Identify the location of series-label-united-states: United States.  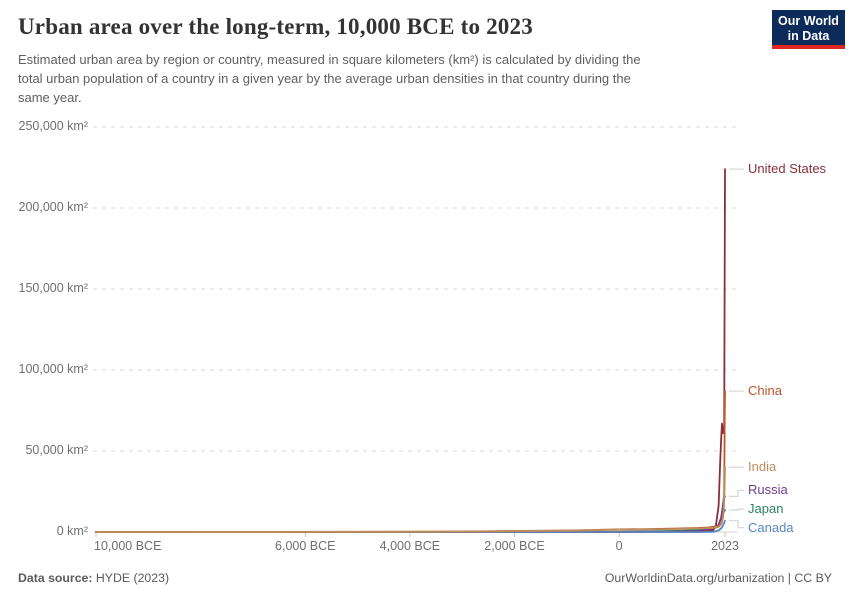
(787, 169).